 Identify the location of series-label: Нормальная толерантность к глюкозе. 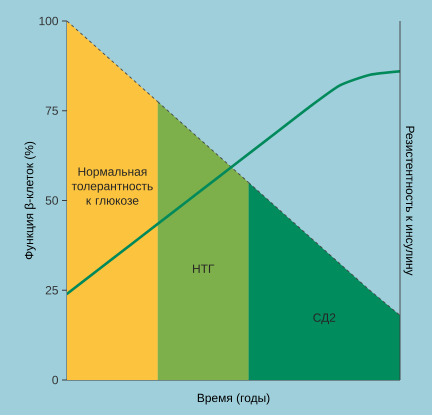
(112, 186).